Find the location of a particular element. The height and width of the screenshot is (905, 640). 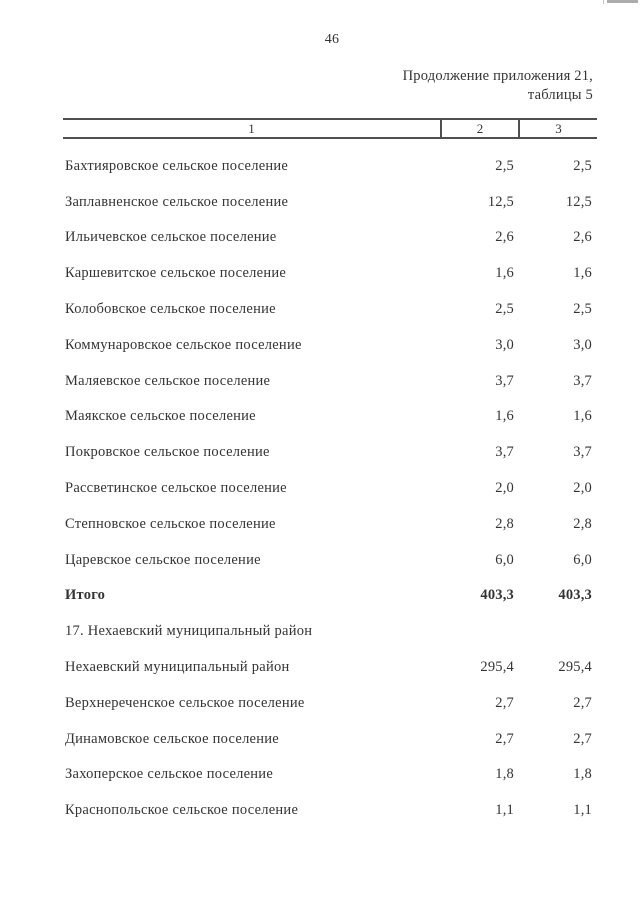

row-name-cell: Рассветинское сельское поселение is located at coordinates (176, 487).